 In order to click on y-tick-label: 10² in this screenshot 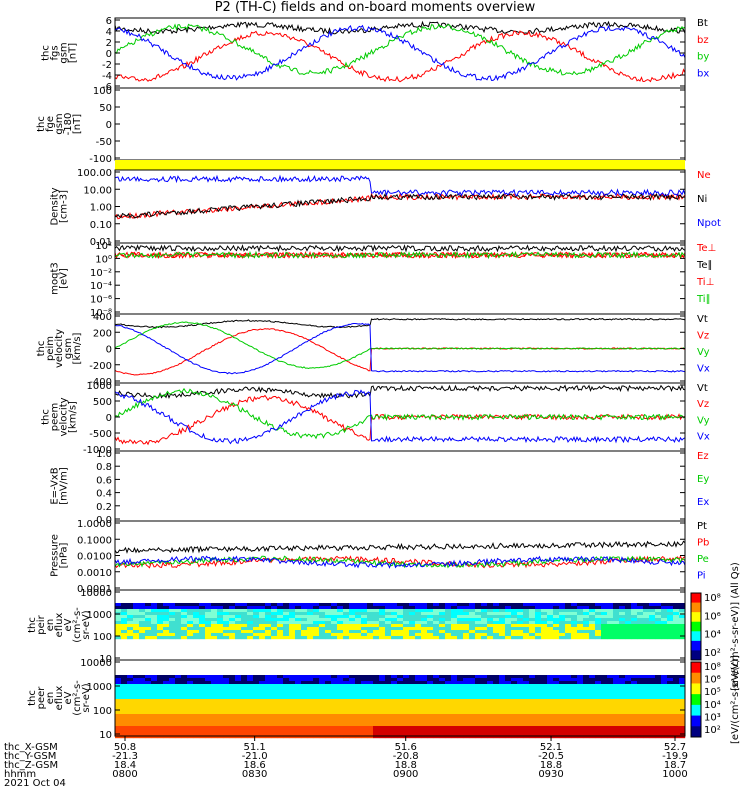, I will do `click(103, 246)`.